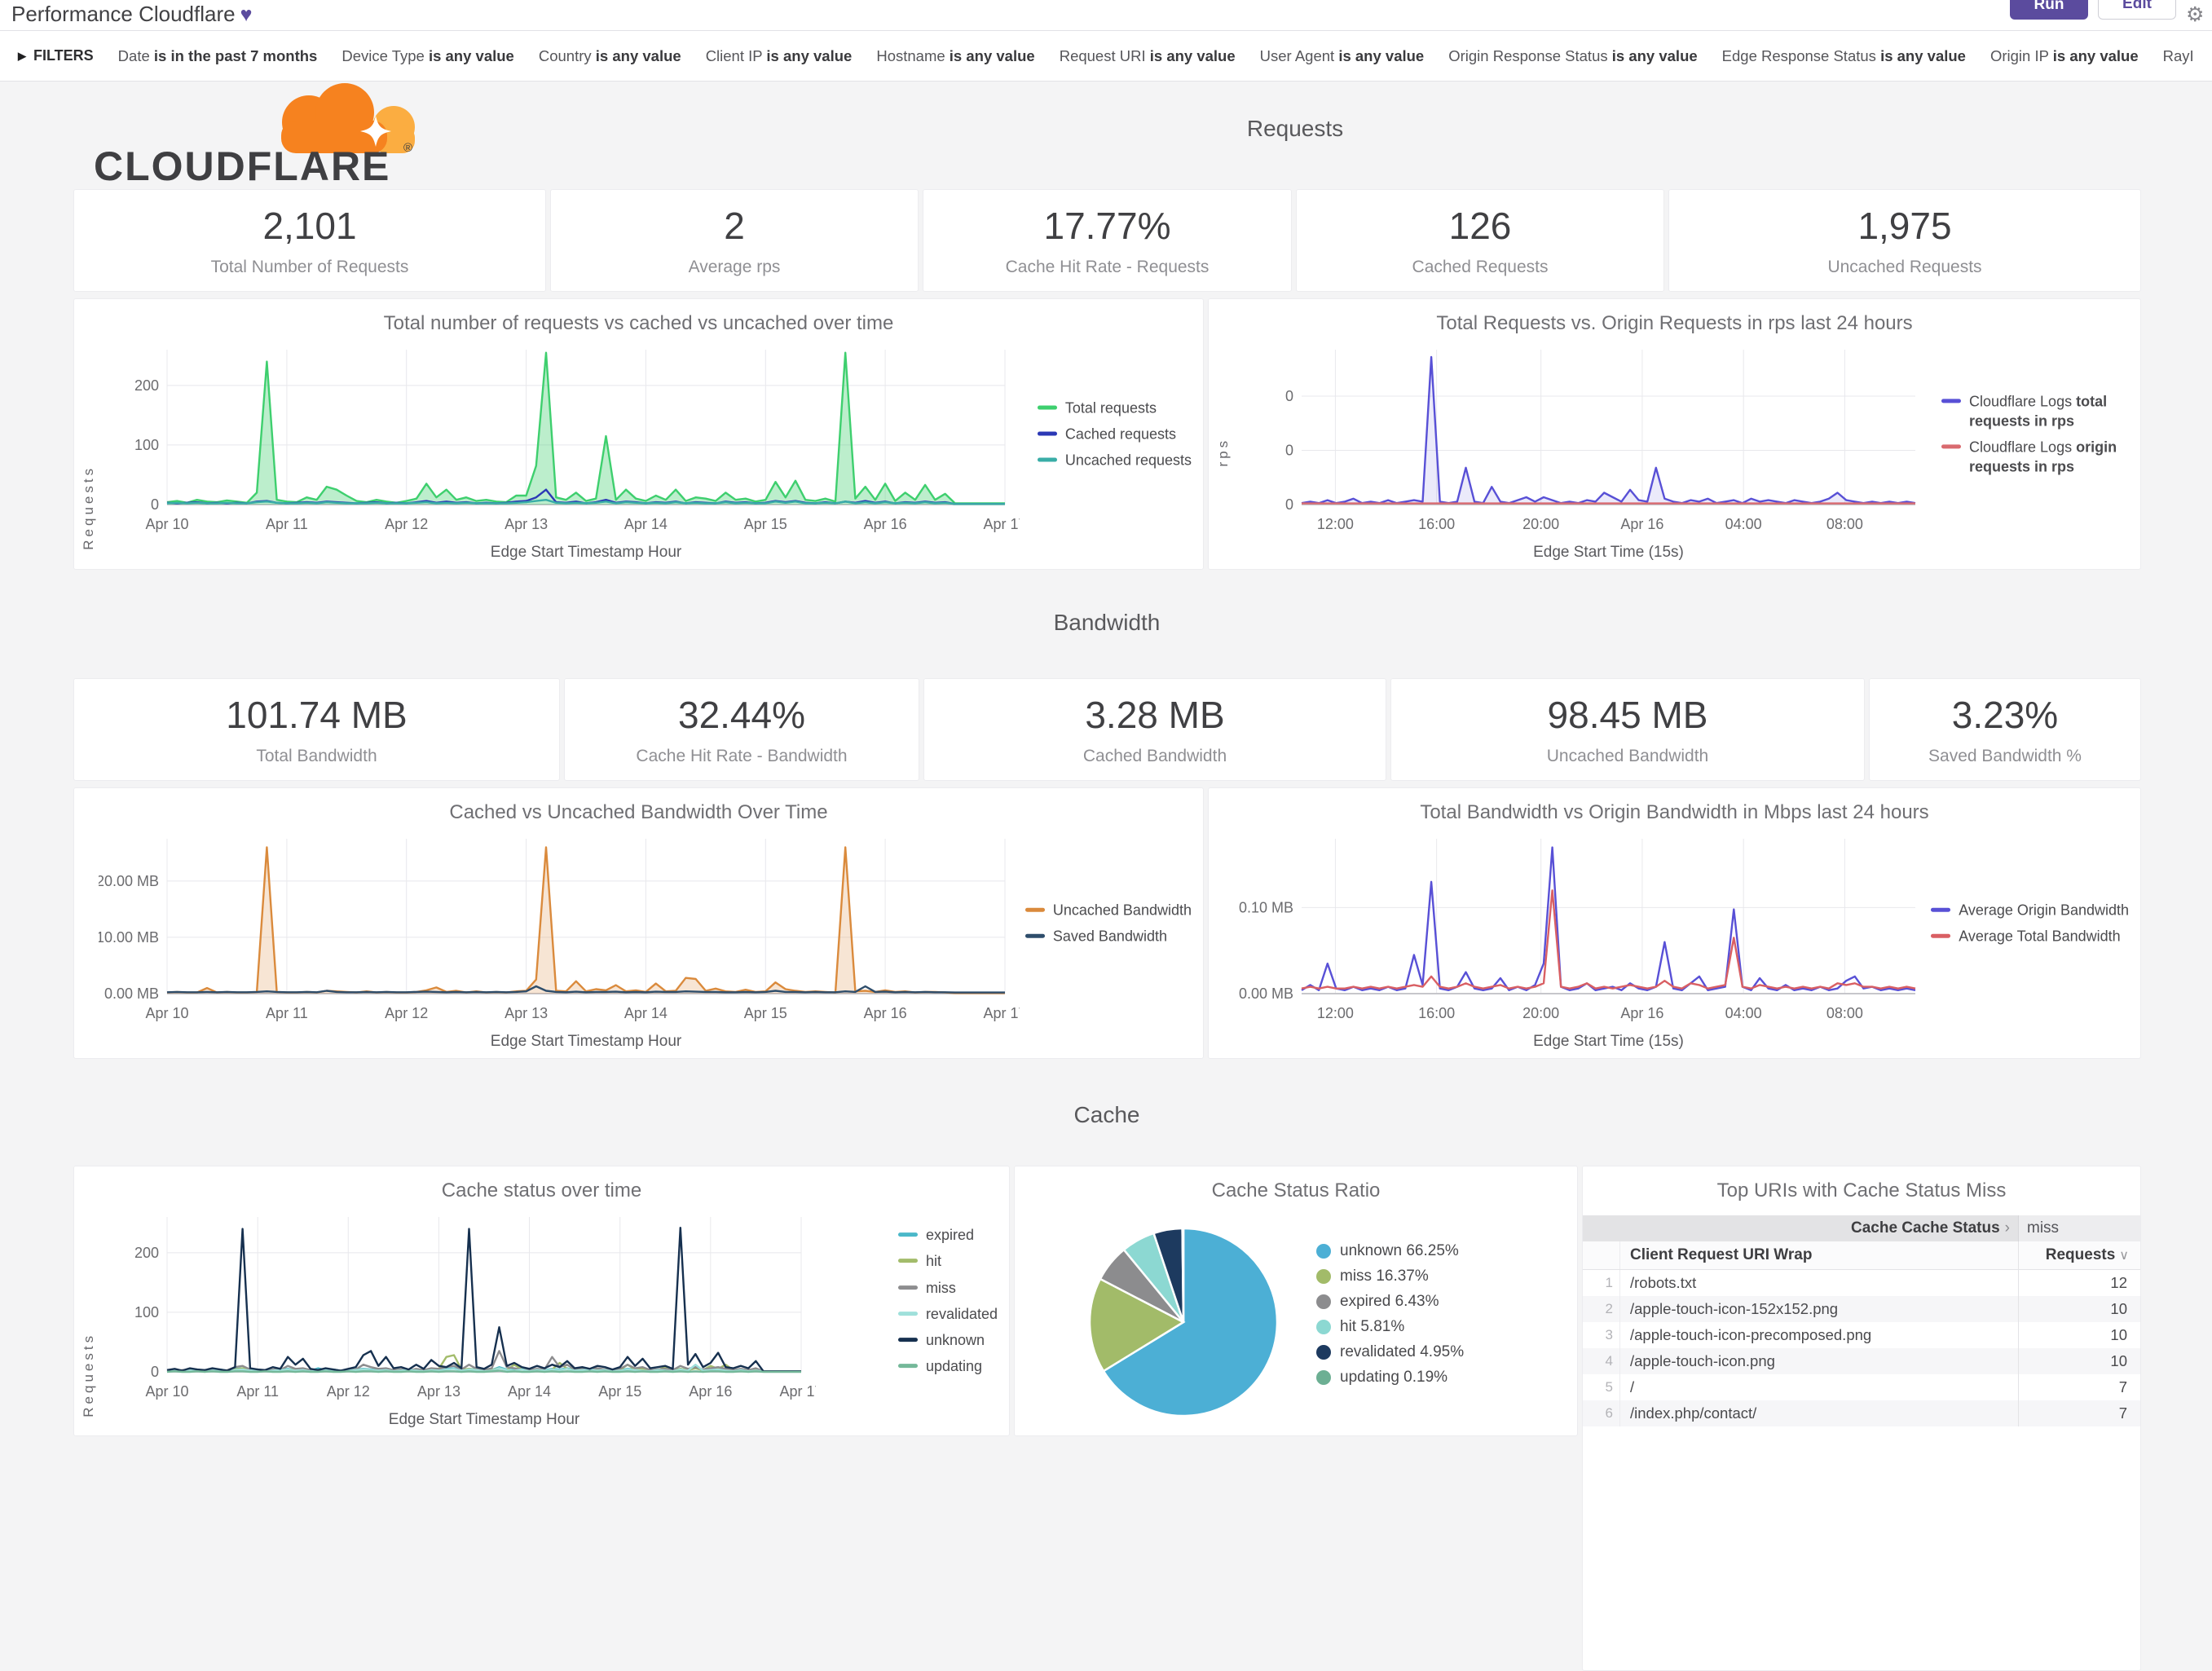 The height and width of the screenshot is (1671, 2212). What do you see at coordinates (1573, 55) in the screenshot?
I see `filter-chip-origin-response-status: Origin Response Status is any value` at bounding box center [1573, 55].